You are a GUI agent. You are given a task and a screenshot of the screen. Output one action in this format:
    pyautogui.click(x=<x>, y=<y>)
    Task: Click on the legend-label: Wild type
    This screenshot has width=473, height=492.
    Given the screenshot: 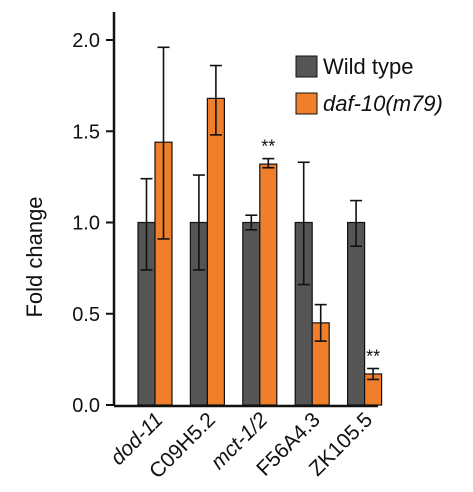 What is the action you would take?
    pyautogui.click(x=368, y=66)
    